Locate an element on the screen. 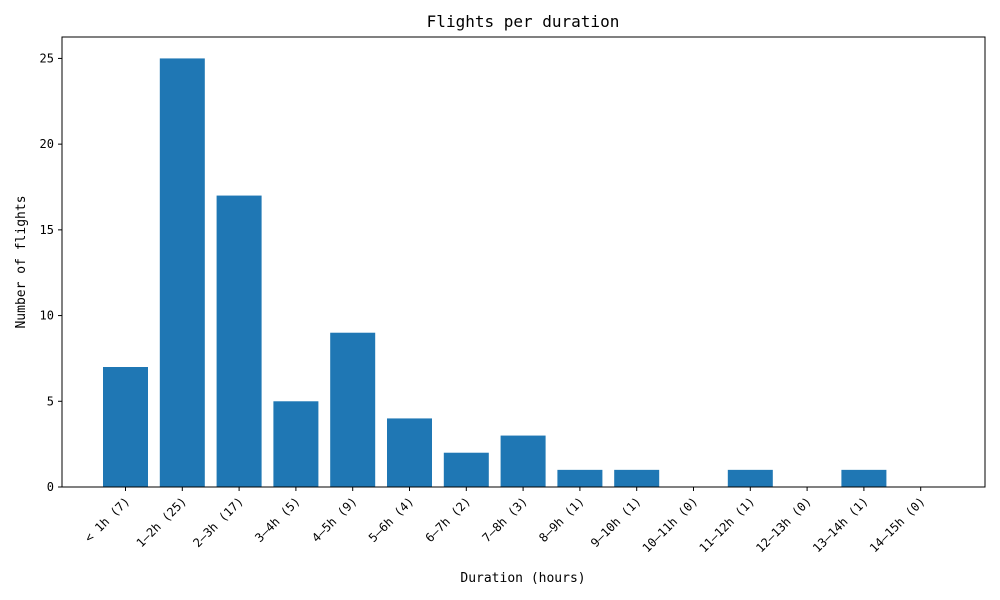 The width and height of the screenshot is (1000, 600). x-tick-label: 7–8h (3) is located at coordinates (504, 519).